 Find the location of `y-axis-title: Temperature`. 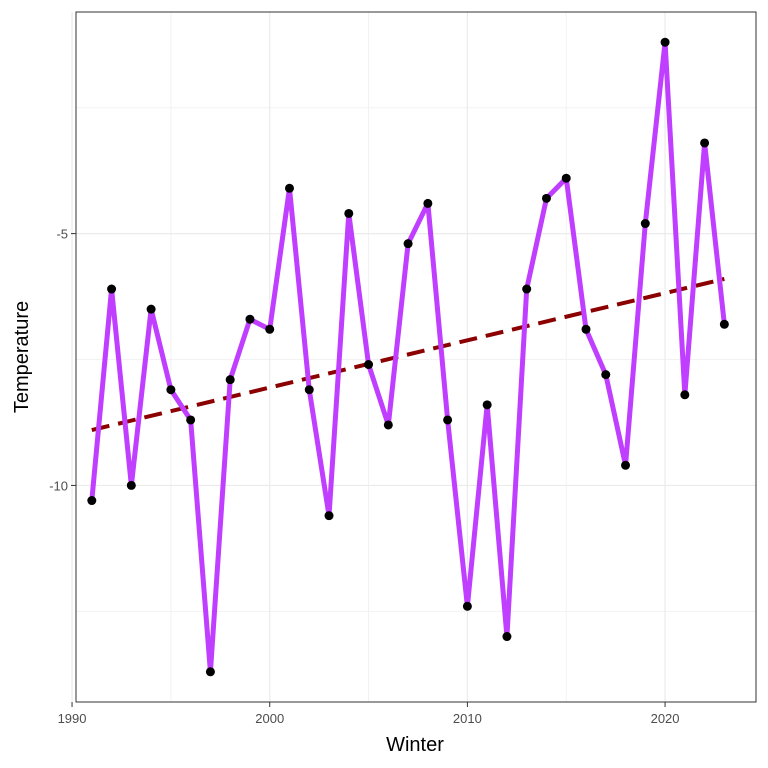

y-axis-title: Temperature is located at coordinates (22, 357).